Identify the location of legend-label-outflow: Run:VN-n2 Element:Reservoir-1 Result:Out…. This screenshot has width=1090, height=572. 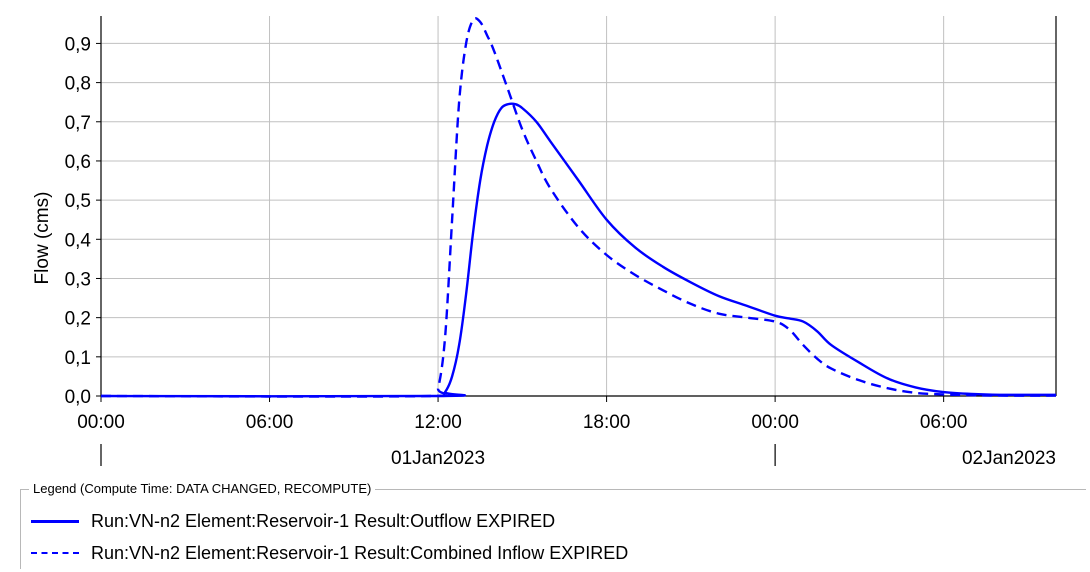
(323, 520).